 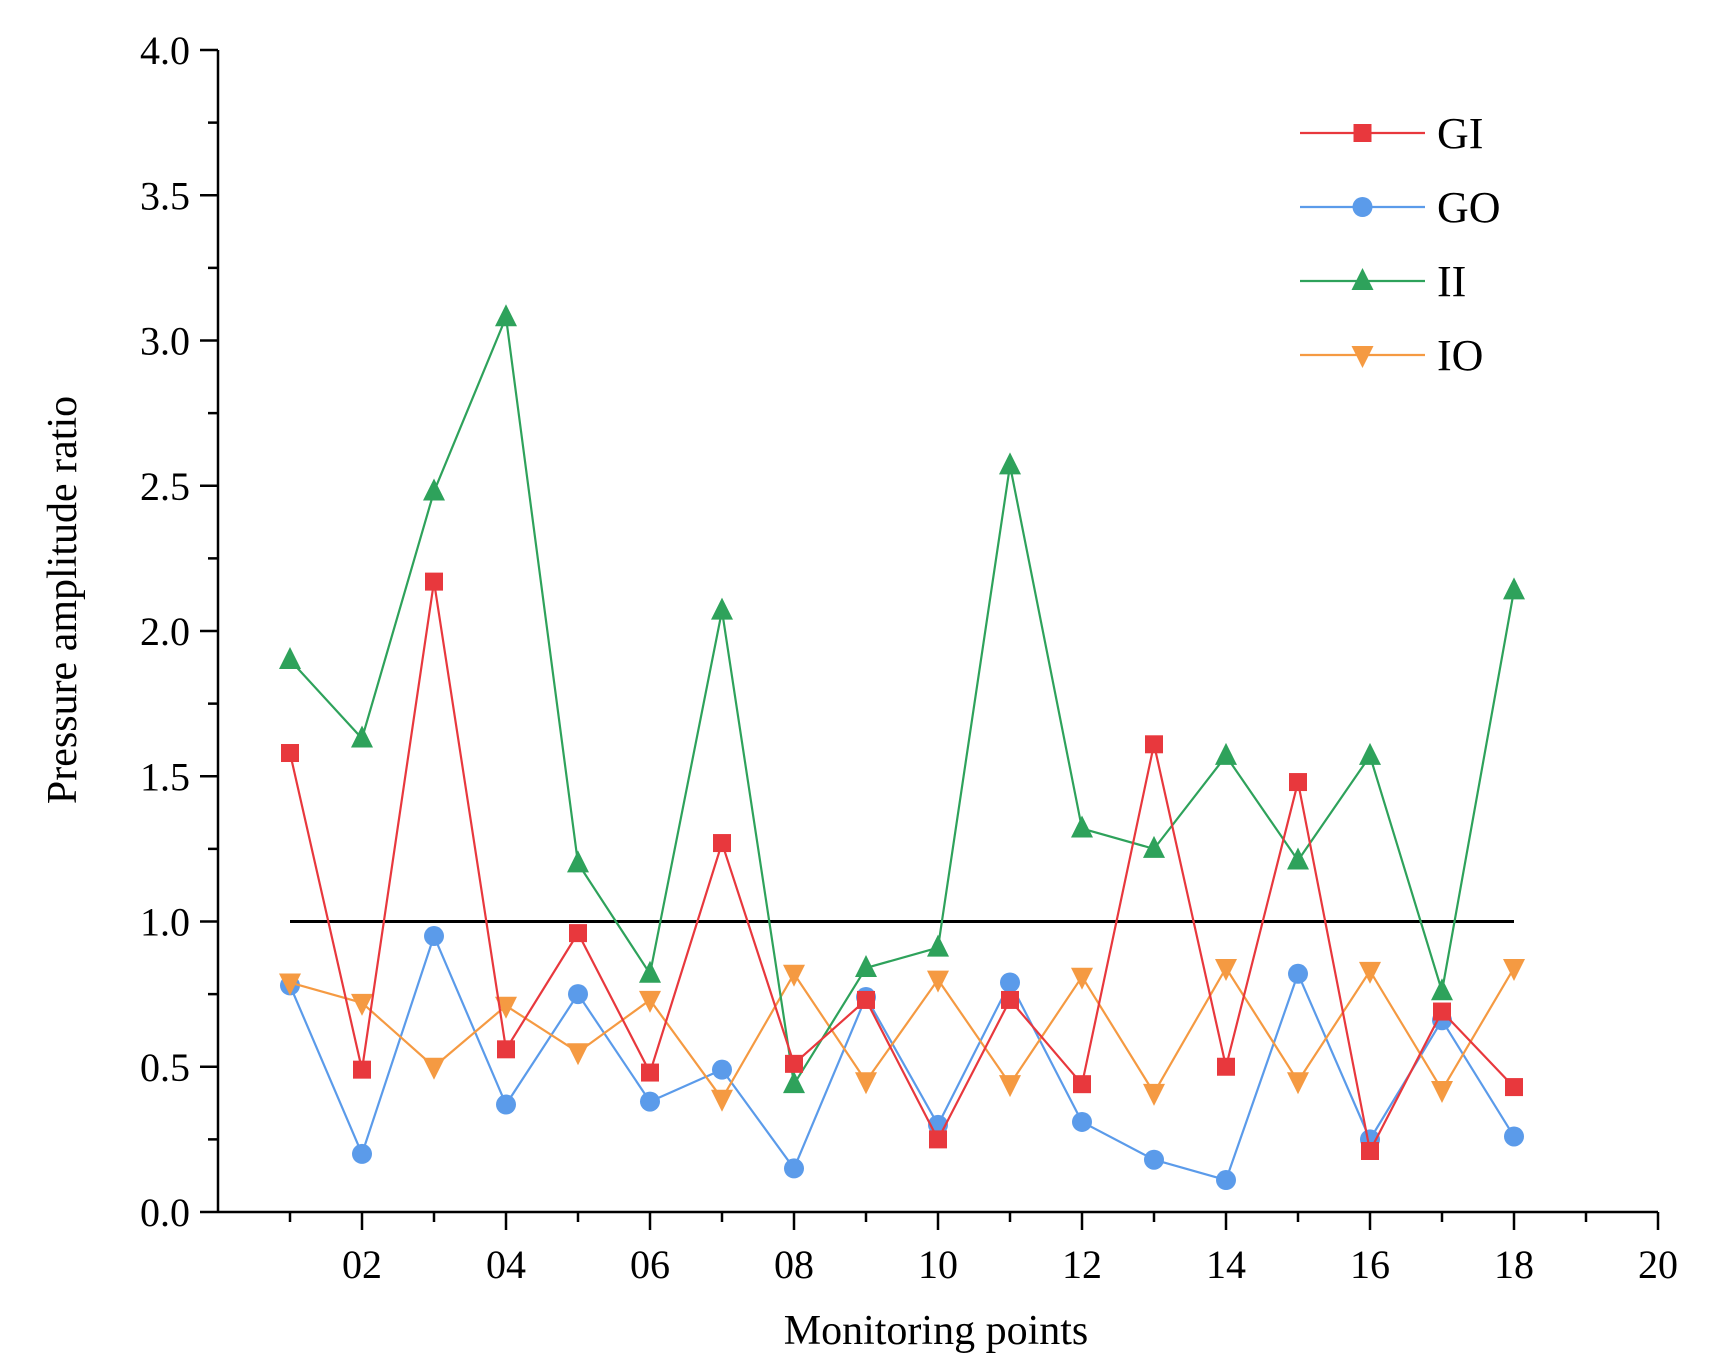 I want to click on legend: GI GO II IO, so click(x=1400, y=244).